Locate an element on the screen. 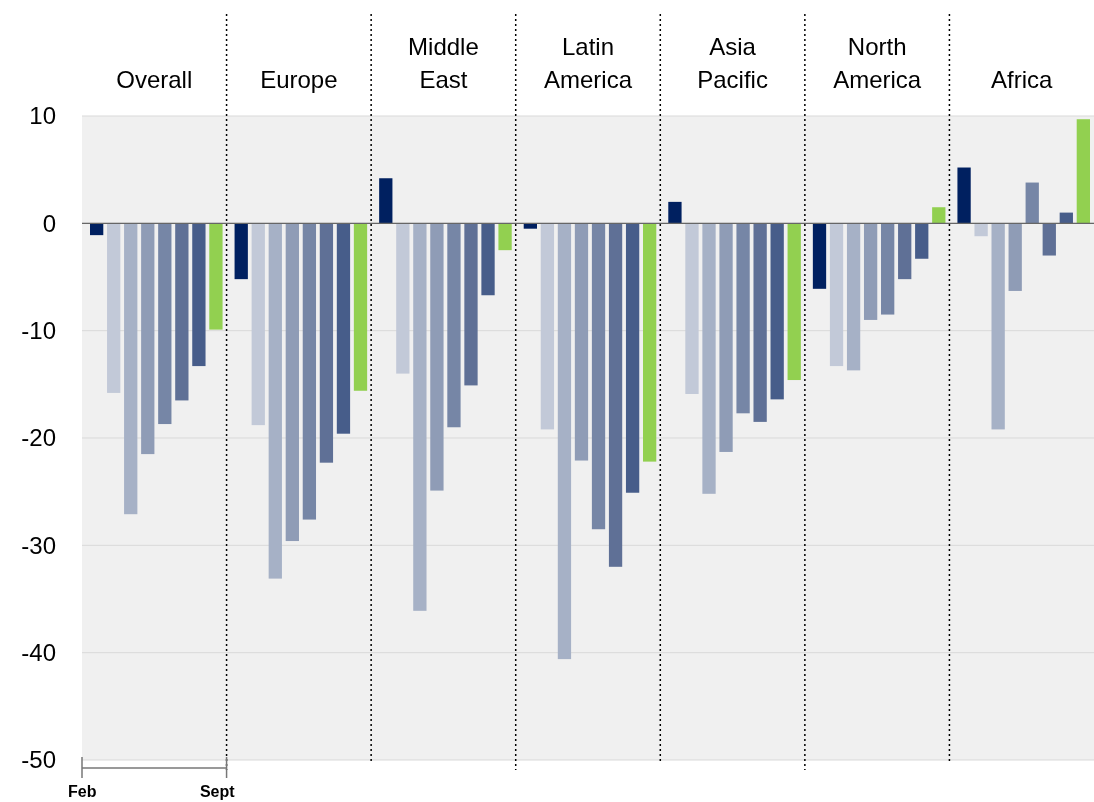 The height and width of the screenshot is (802, 1094). y-tick-label: 10 is located at coordinates (42, 116).